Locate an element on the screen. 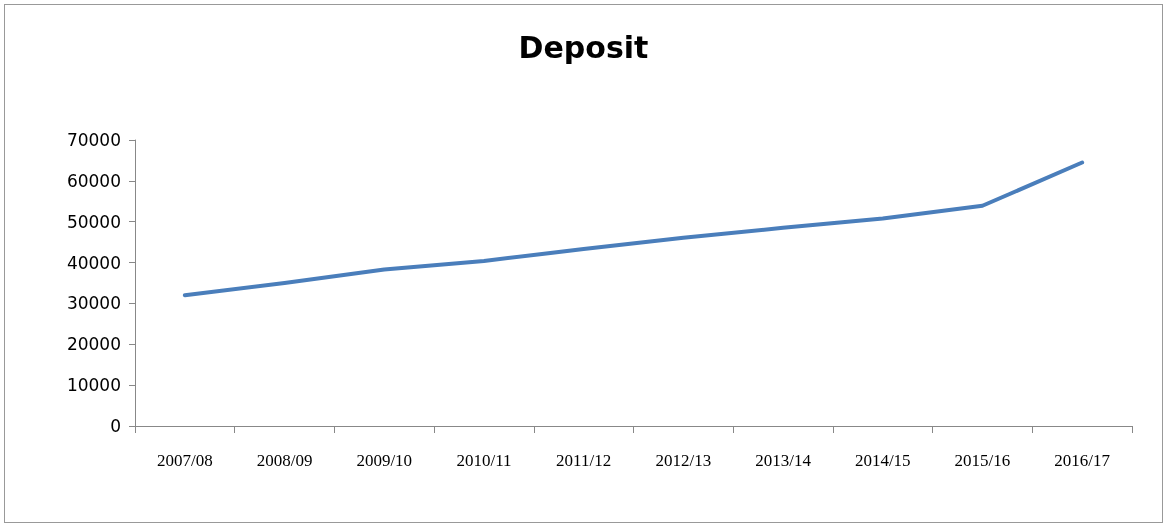 This screenshot has height=529, width=1167. x-tick-label: 2016/17 is located at coordinates (1082, 460).